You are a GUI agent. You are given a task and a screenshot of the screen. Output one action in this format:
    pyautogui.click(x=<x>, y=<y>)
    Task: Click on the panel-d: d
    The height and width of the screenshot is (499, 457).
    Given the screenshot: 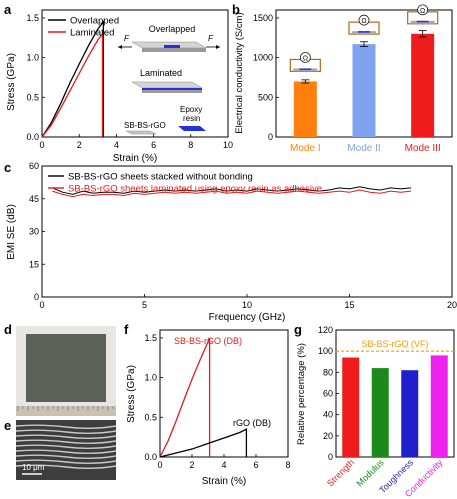 What is the action you would take?
    pyautogui.click(x=60, y=369)
    